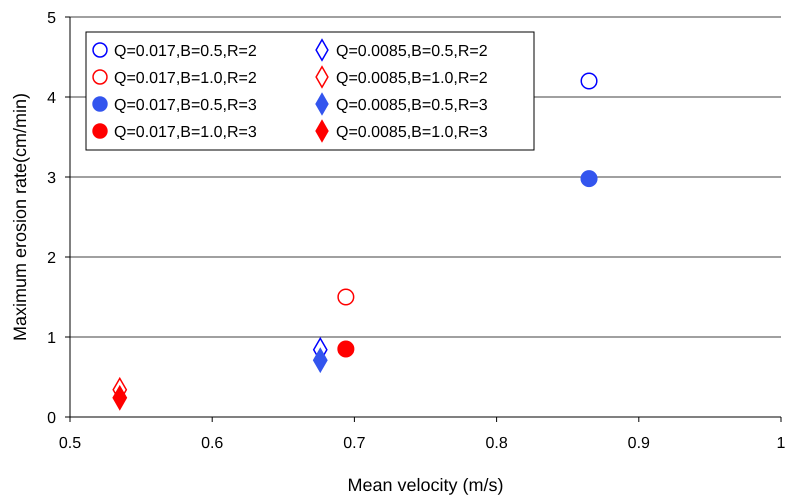  What do you see at coordinates (51, 258) in the screenshot?
I see `y-tick-label: 2` at bounding box center [51, 258].